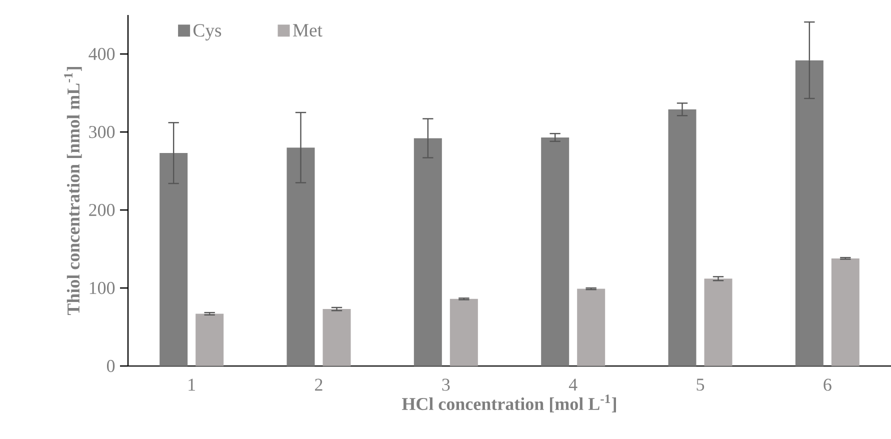 Image resolution: width=891 pixels, height=439 pixels. I want to click on x-tick-label: 2, so click(318, 384).